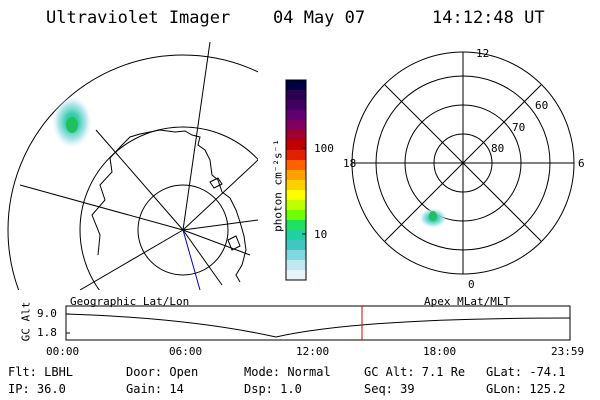  I want to click on timeline-xtick-0600: 06:00, so click(186, 351).